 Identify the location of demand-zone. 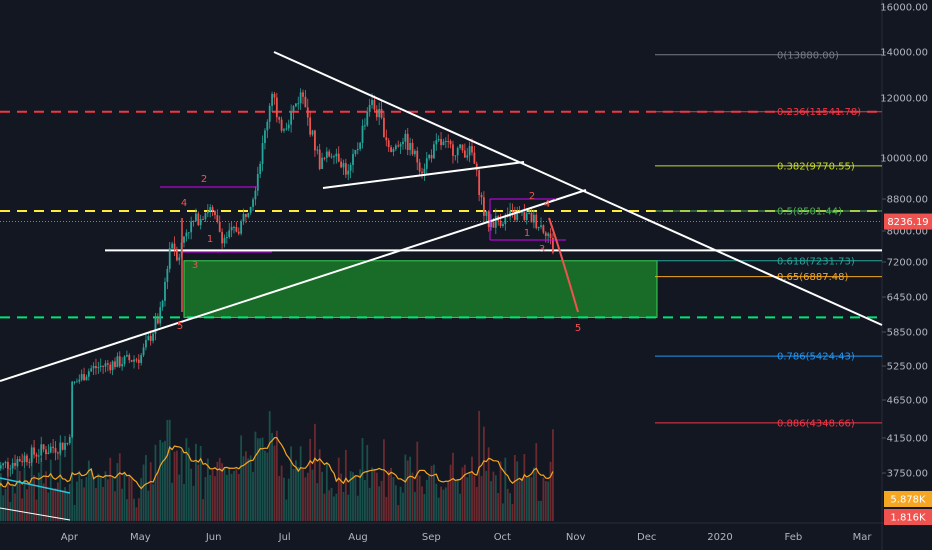
(420, 289).